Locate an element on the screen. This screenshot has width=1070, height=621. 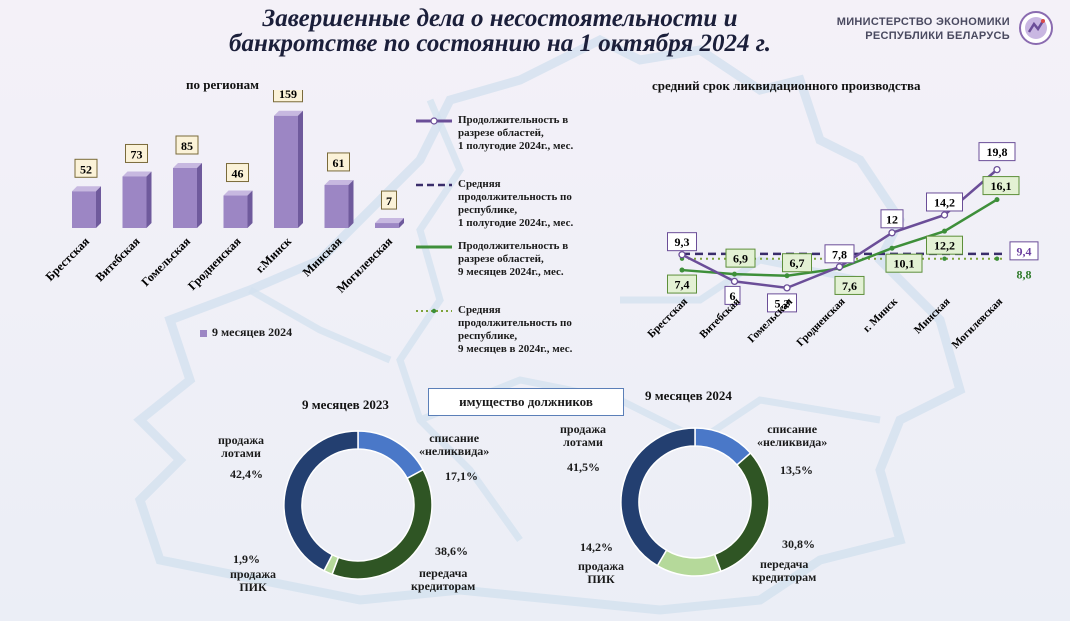
donut-2024-writeoff-value: 13,5% is located at coordinates (796, 470).